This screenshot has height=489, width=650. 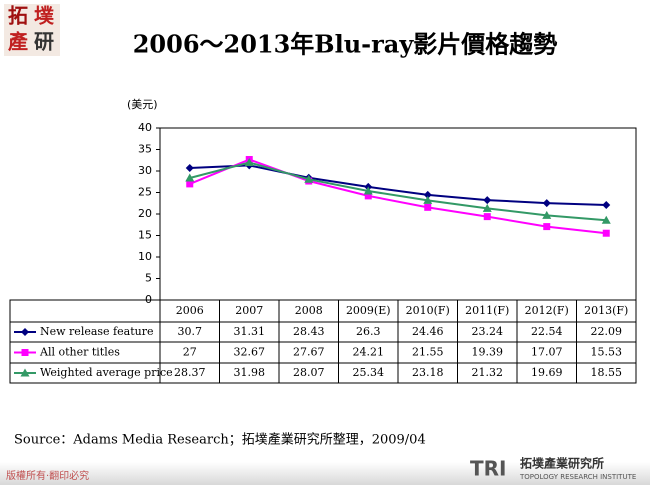 What do you see at coordinates (148, 278) in the screenshot?
I see `y-tick-label: 5` at bounding box center [148, 278].